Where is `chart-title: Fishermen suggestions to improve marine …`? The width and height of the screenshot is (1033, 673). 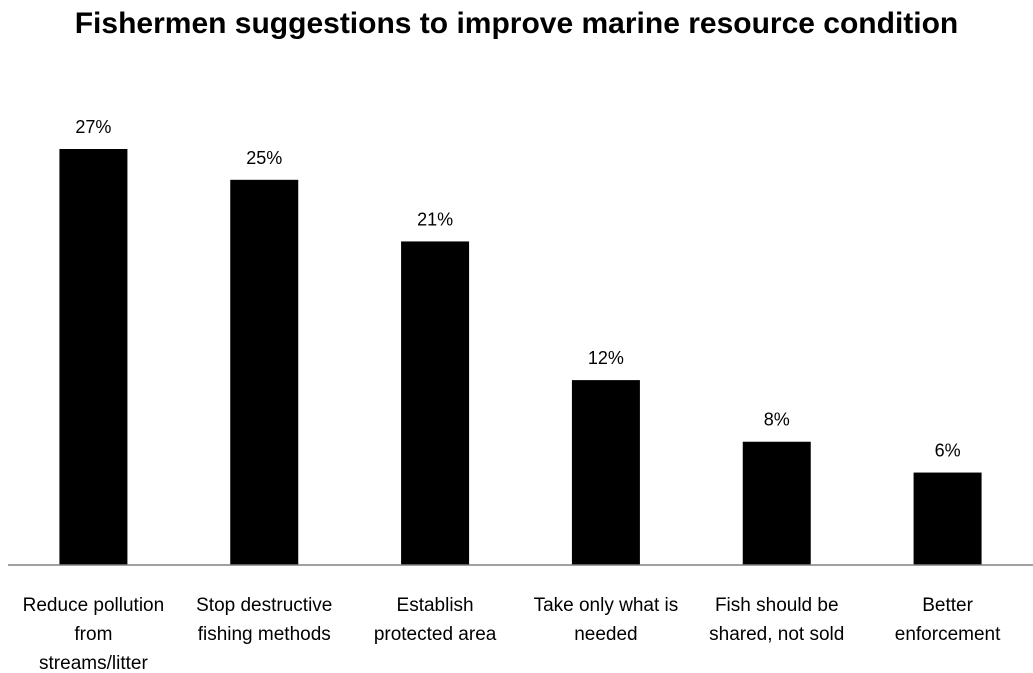
chart-title: Fishermen suggestions to improve marine … is located at coordinates (516, 23).